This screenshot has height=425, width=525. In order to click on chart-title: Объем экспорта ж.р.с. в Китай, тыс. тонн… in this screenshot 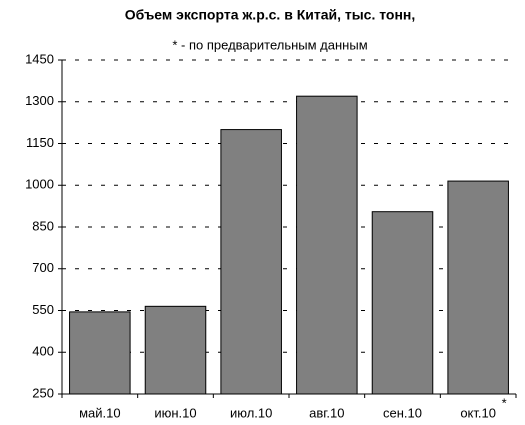, I will do `click(270, 15)`.